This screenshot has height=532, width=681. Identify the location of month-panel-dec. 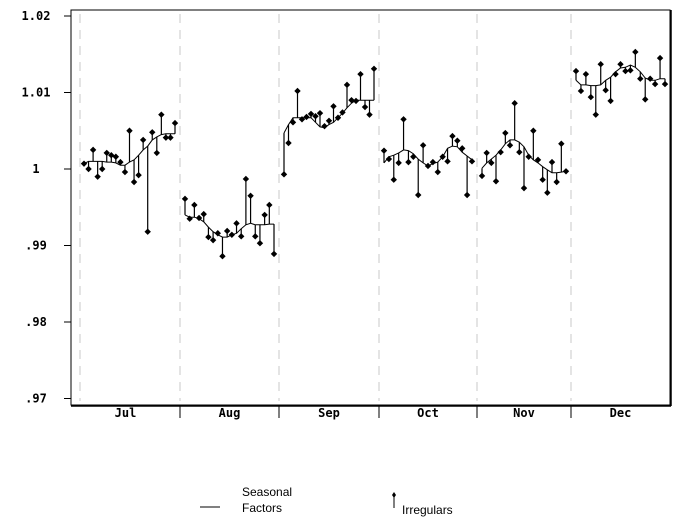
(620, 83).